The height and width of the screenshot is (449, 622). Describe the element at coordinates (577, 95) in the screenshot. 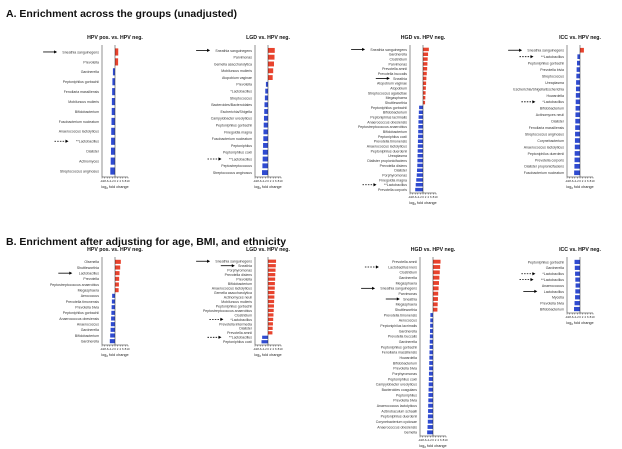

I see `bar-howardella` at that location.